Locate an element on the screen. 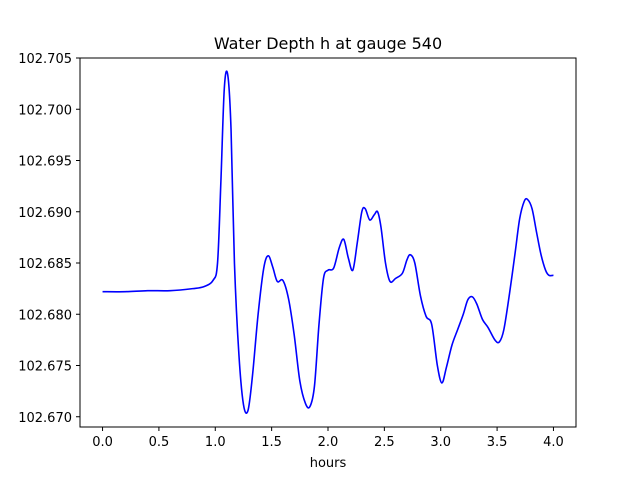  y-tick-label: 102.685 is located at coordinates (45, 264).